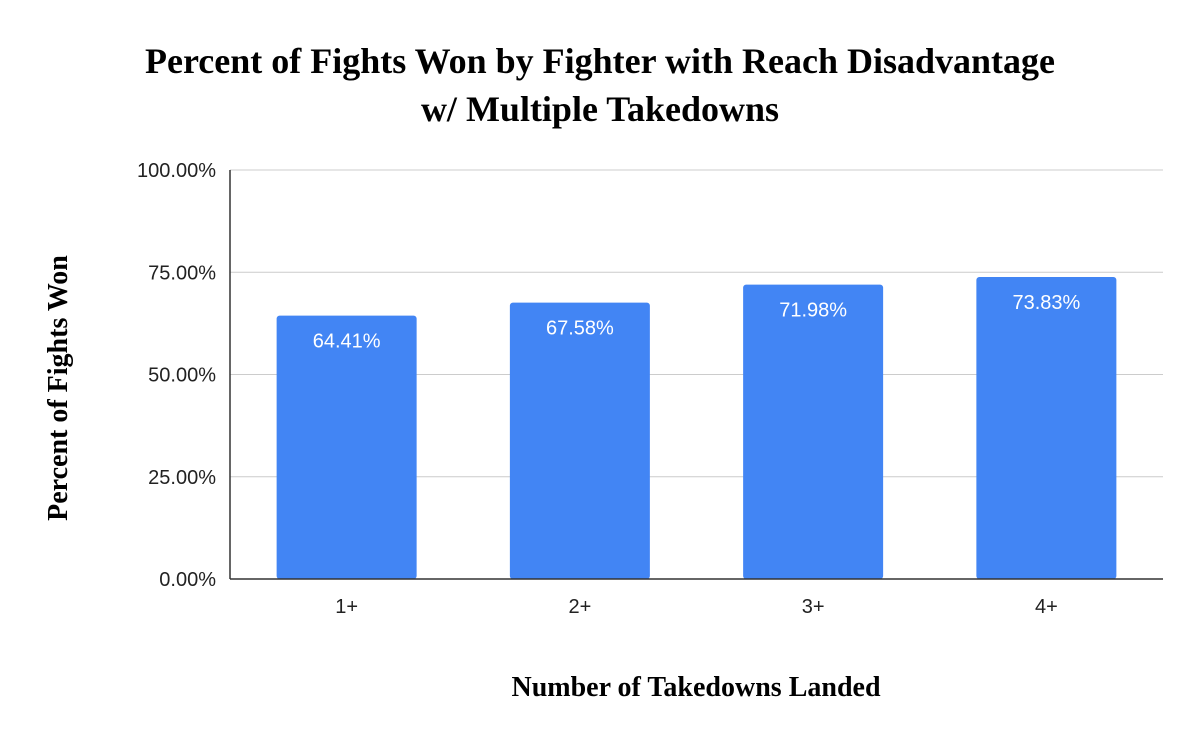 The image size is (1200, 742). I want to click on x-tick-label: 3+, so click(813, 607).